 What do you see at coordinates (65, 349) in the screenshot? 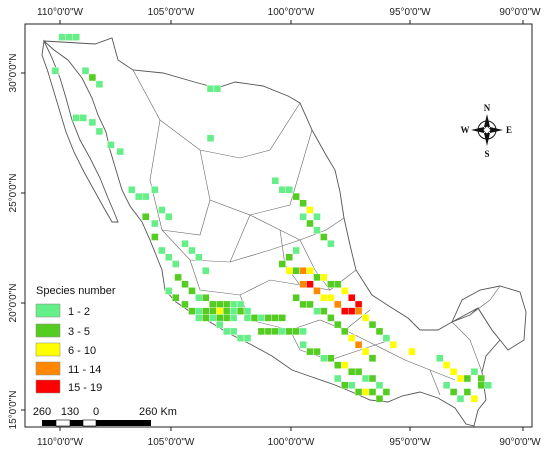
I see `legend-item: 6 - 10` at bounding box center [65, 349].